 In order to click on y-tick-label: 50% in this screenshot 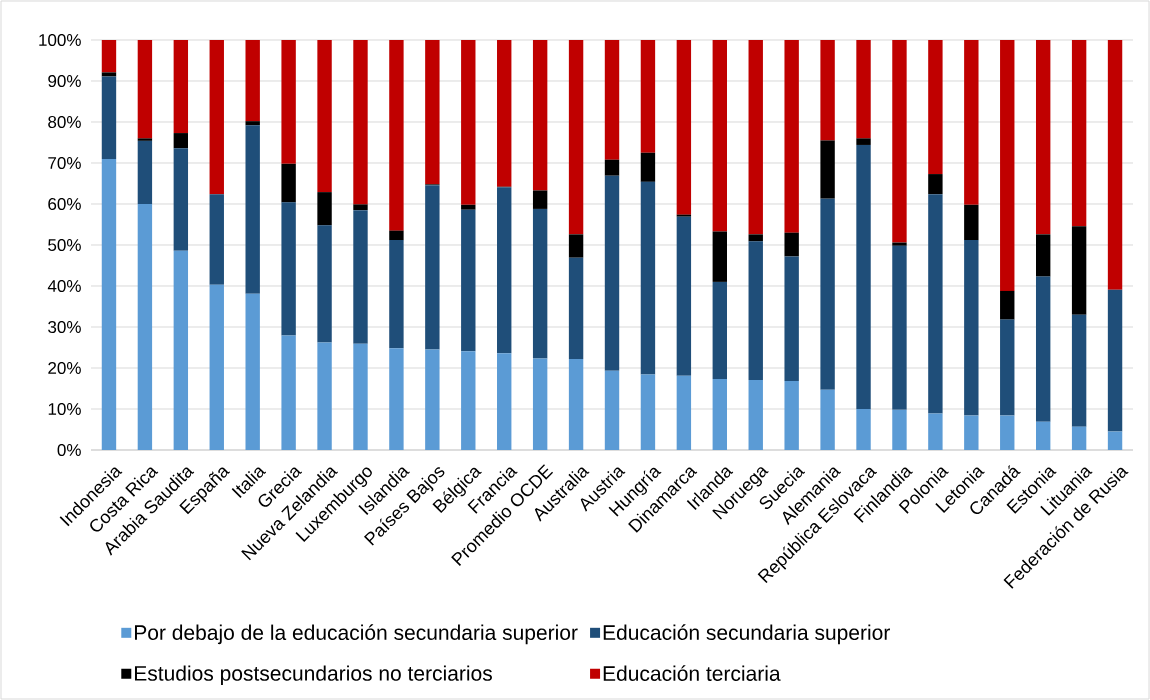, I will do `click(64, 245)`.